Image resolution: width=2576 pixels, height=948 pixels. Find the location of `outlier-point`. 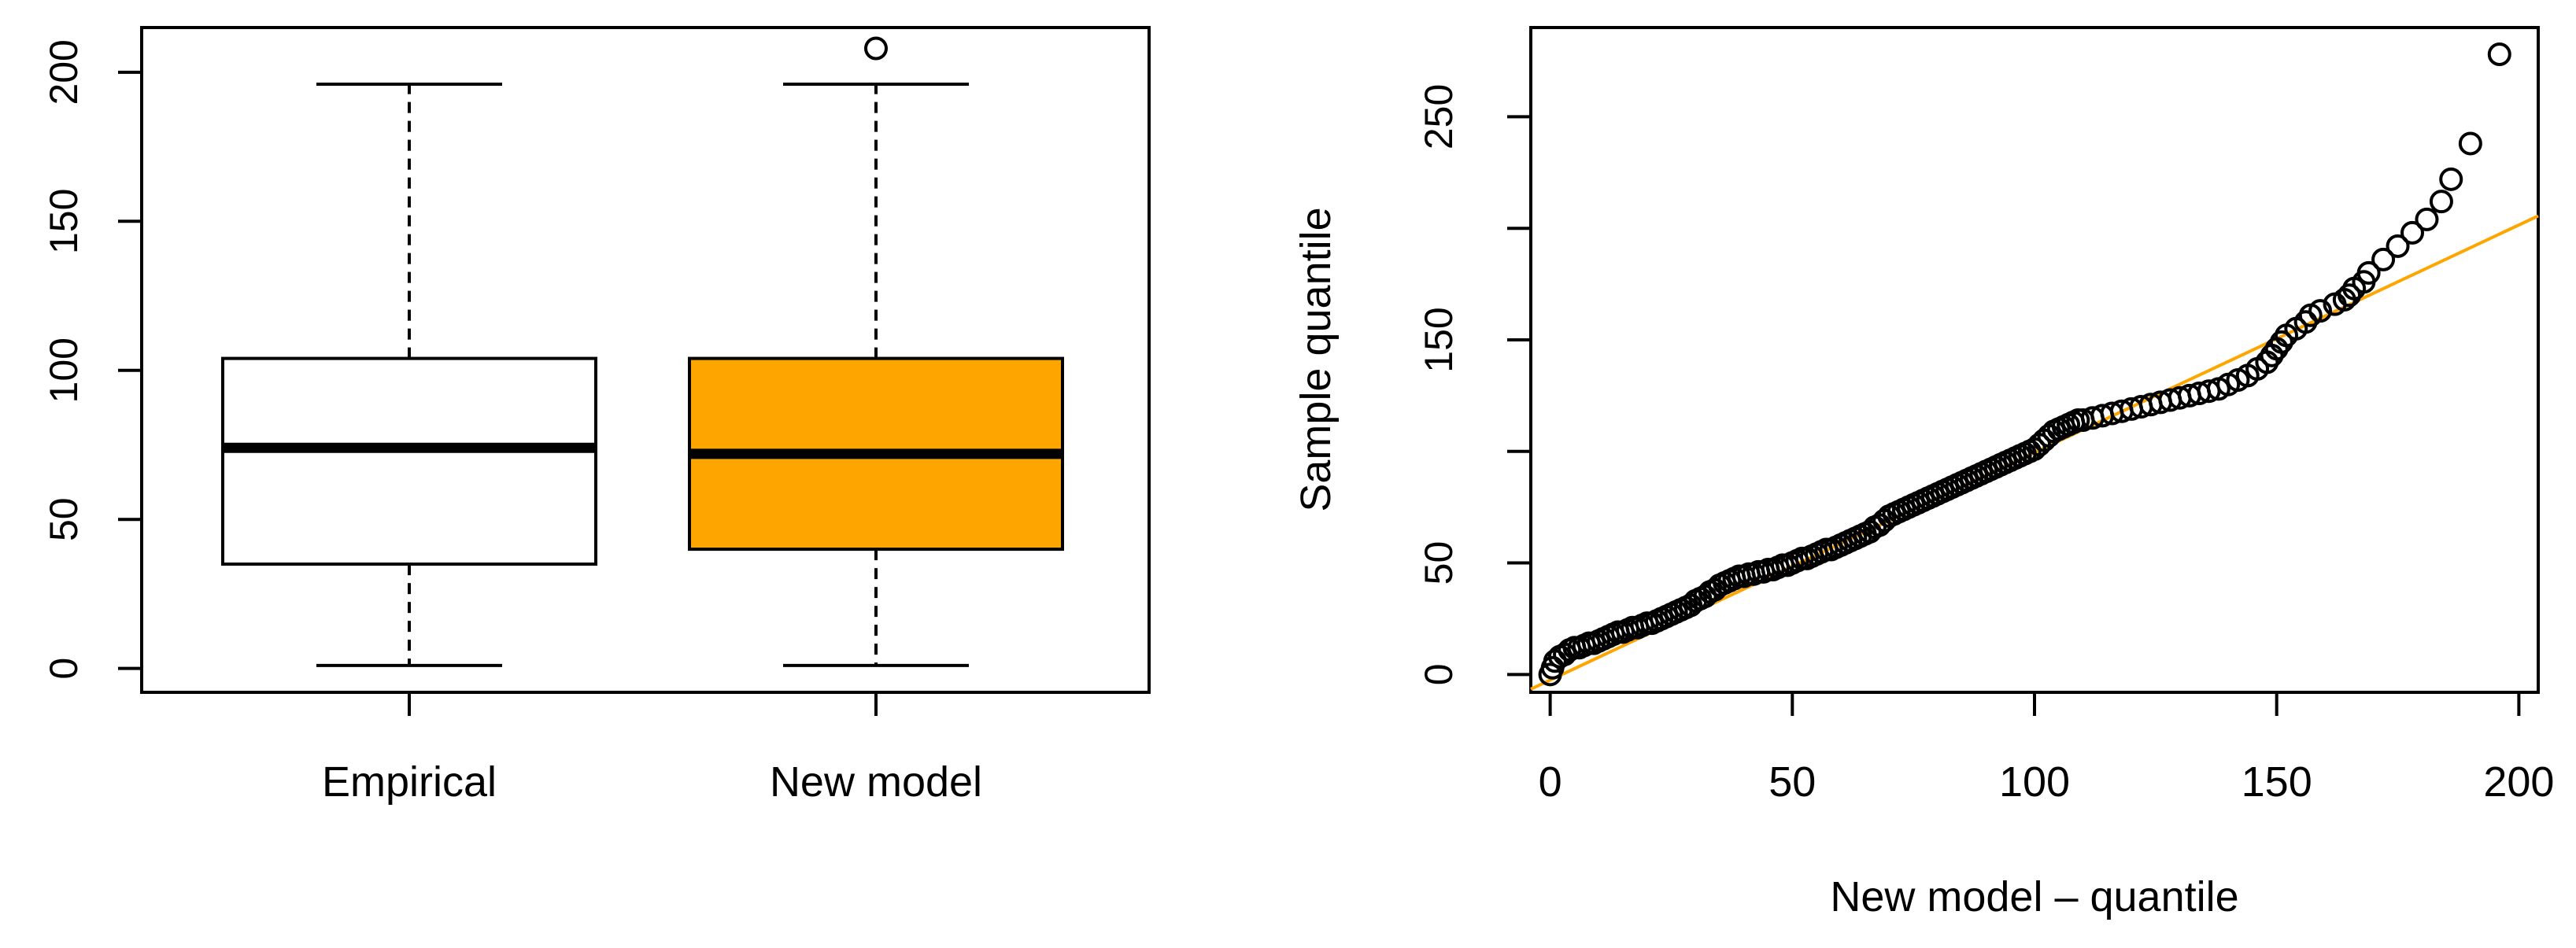

outlier-point is located at coordinates (876, 48).